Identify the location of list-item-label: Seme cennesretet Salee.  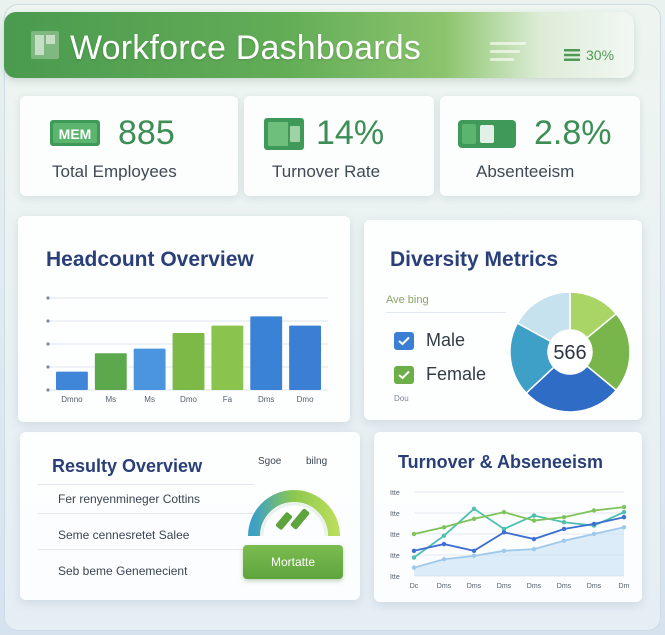
(124, 534).